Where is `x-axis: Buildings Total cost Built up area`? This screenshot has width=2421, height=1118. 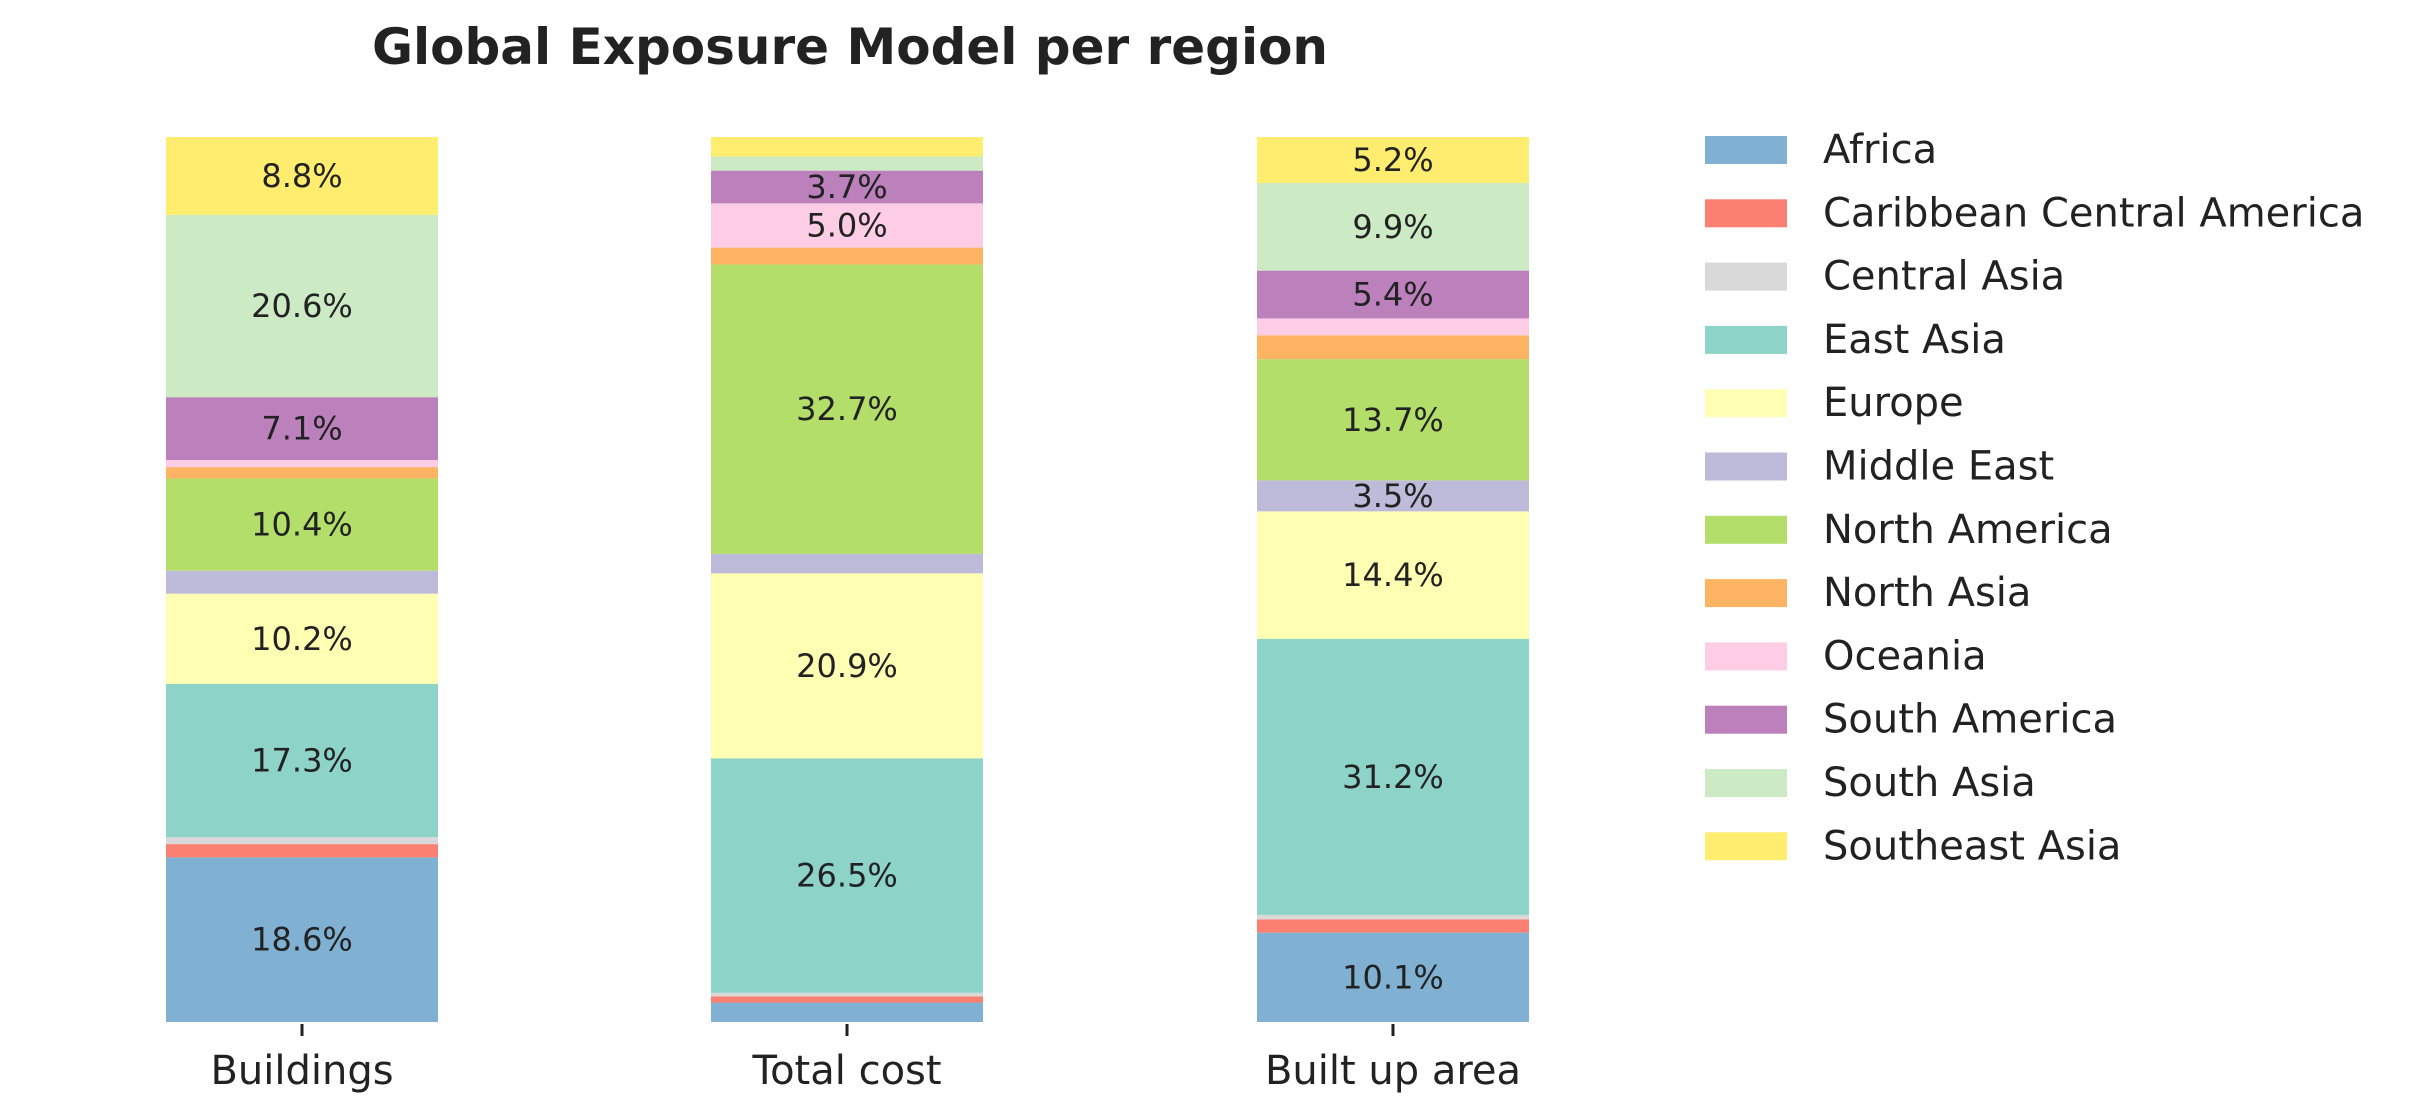 x-axis: Buildings Total cost Built up area is located at coordinates (865, 1059).